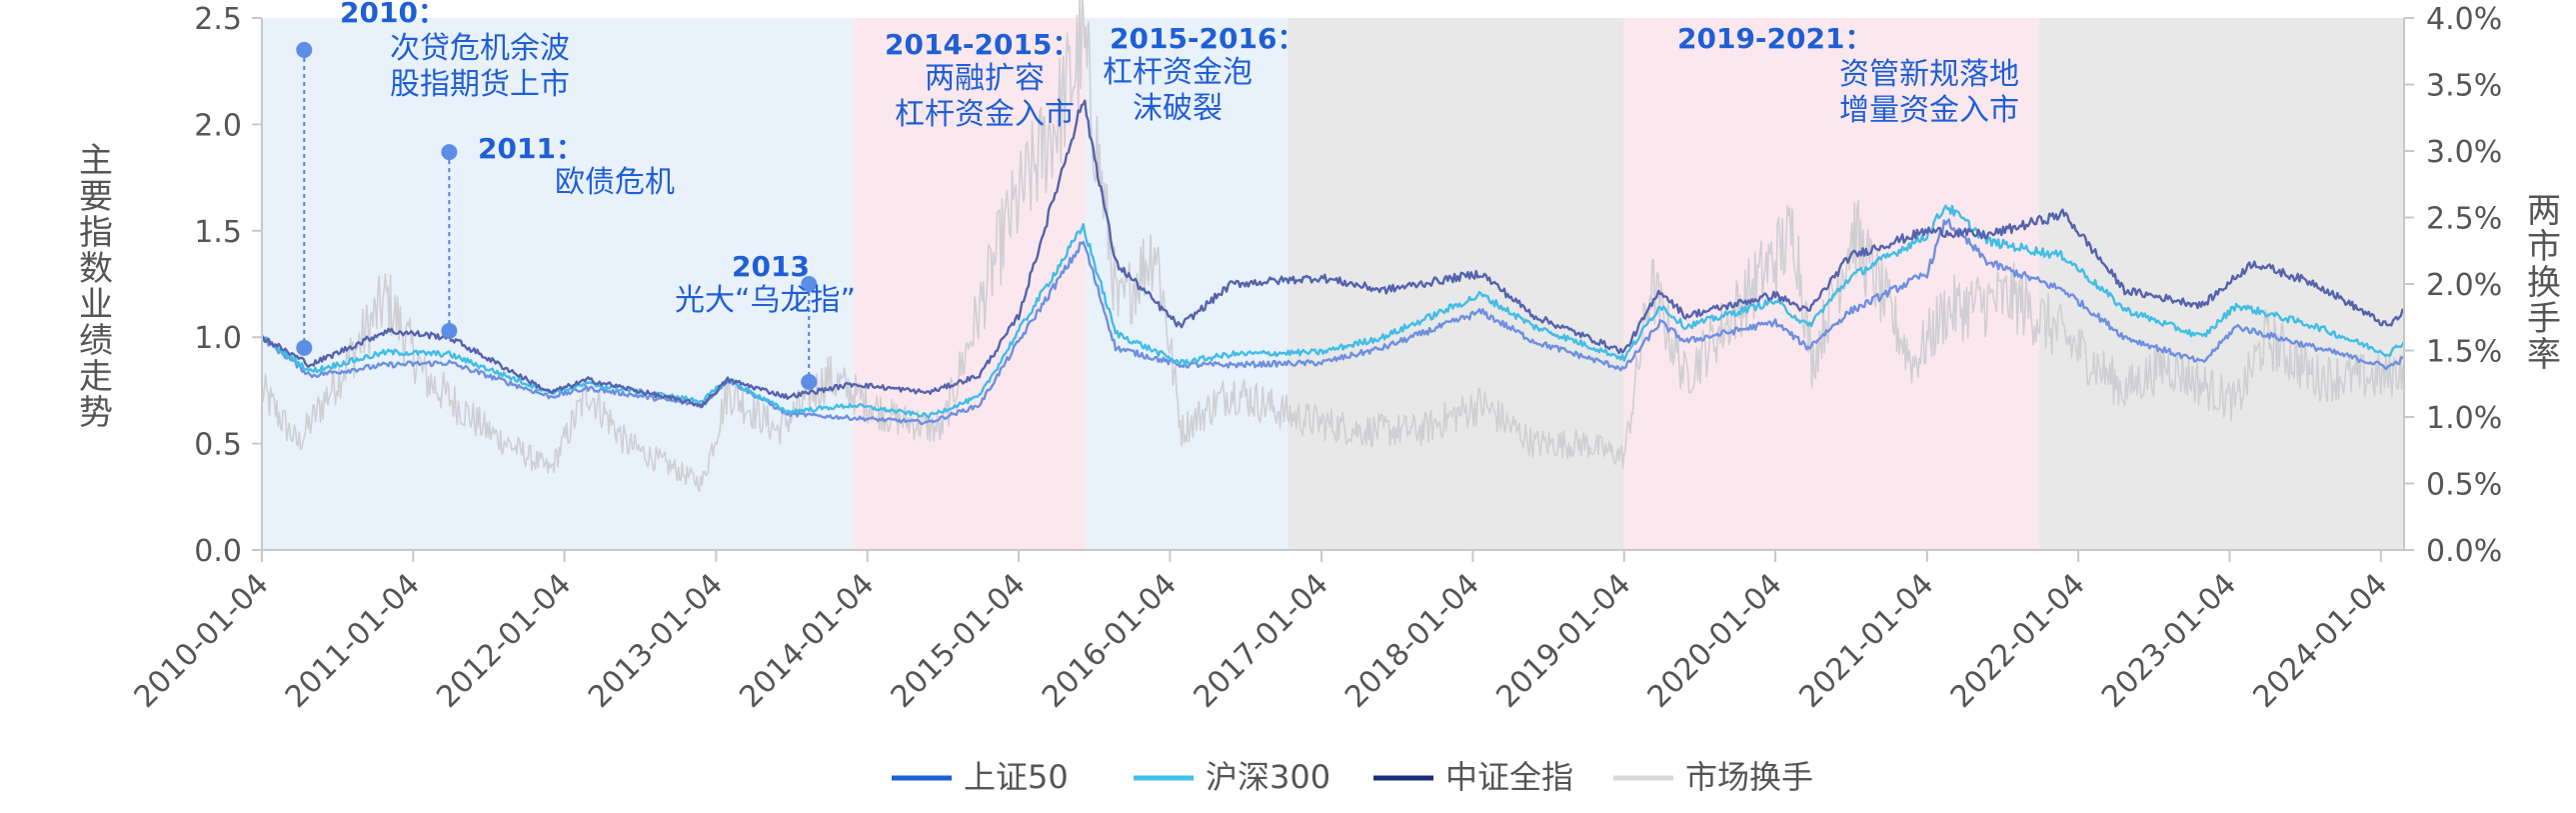 Image resolution: width=2576 pixels, height=813 pixels. I want to click on y-left-tick-label-2: 1.0, so click(218, 338).